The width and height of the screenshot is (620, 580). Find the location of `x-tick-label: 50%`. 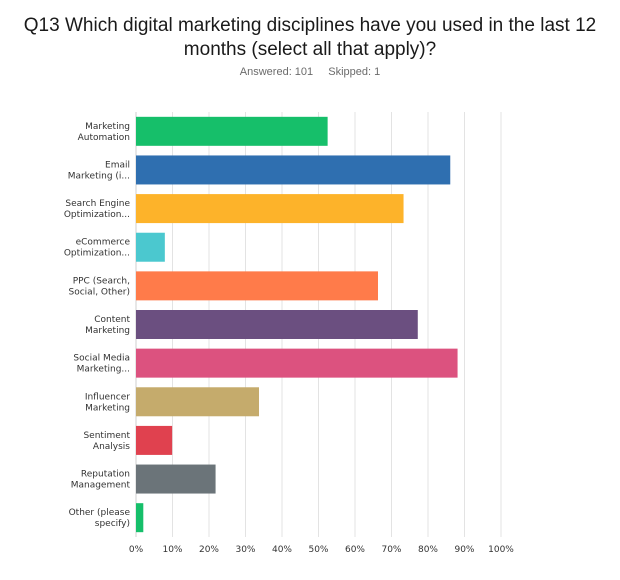

x-tick-label: 50% is located at coordinates (318, 550).